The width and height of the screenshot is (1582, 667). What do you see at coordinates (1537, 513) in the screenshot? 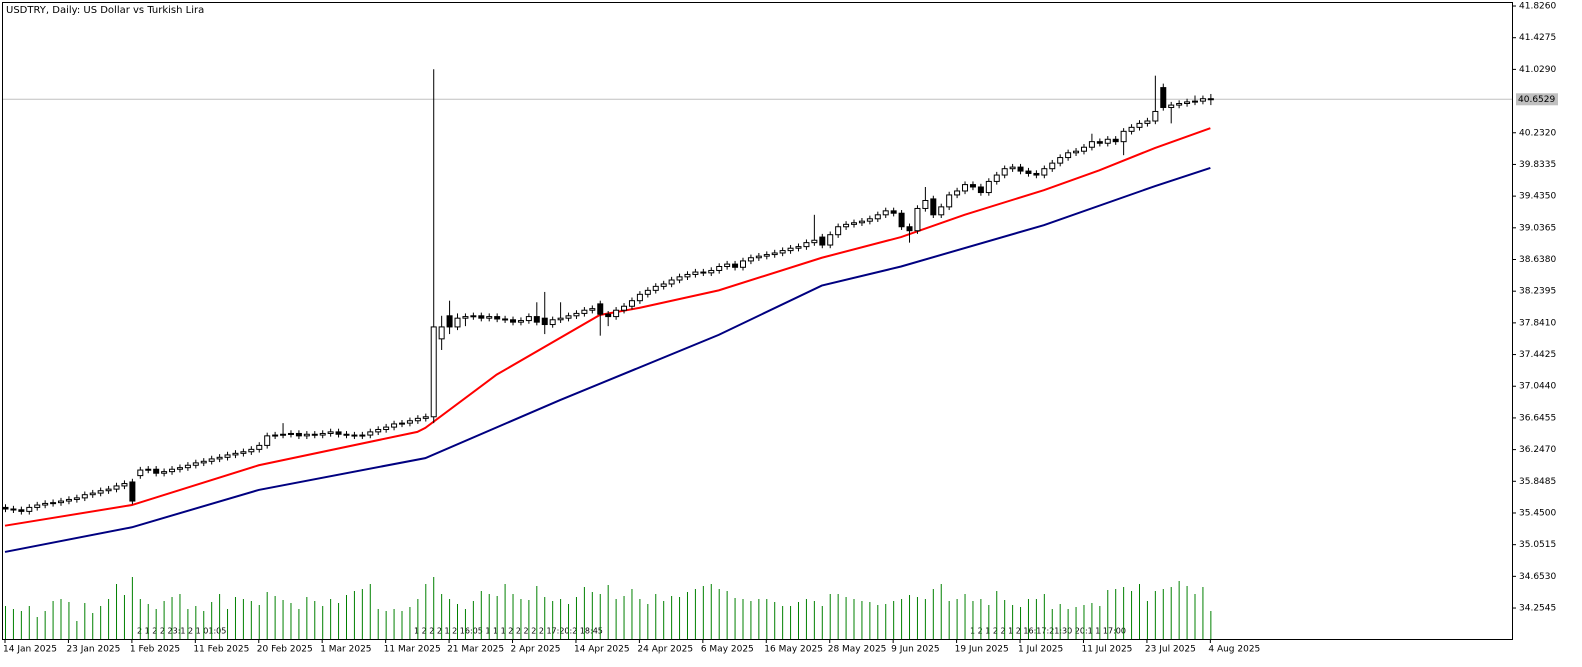
I see `y-tick-label: 35.4500` at bounding box center [1537, 513].